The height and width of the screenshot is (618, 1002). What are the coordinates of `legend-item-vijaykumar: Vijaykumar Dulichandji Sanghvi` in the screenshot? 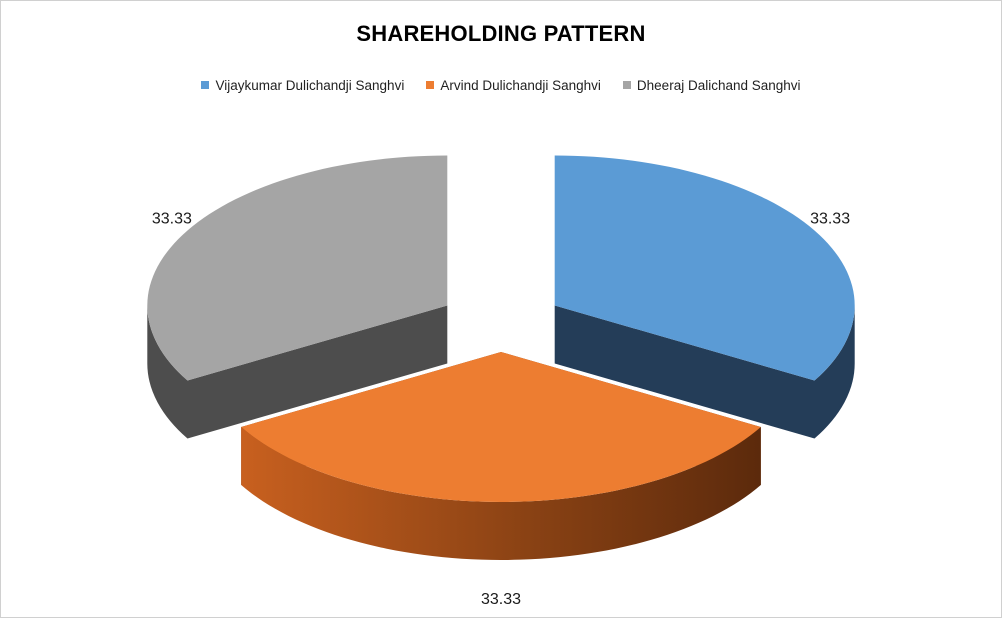 It's located at (302, 85).